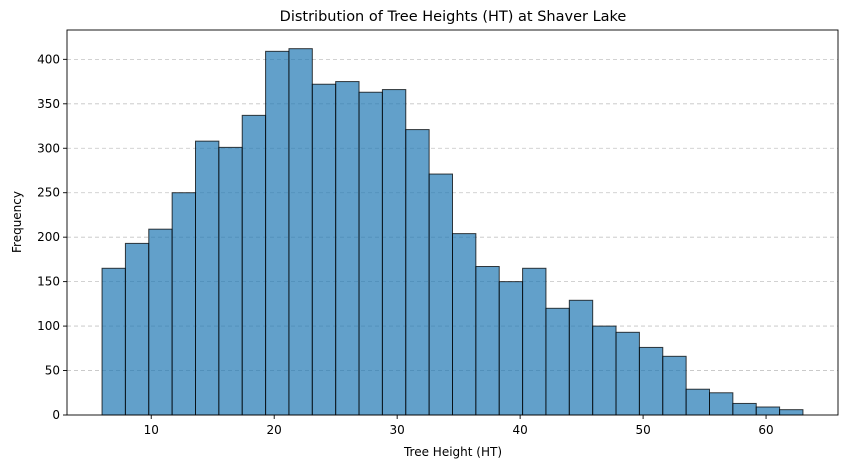 This screenshot has width=850, height=468. I want to click on x-tick-label: 30, so click(397, 430).